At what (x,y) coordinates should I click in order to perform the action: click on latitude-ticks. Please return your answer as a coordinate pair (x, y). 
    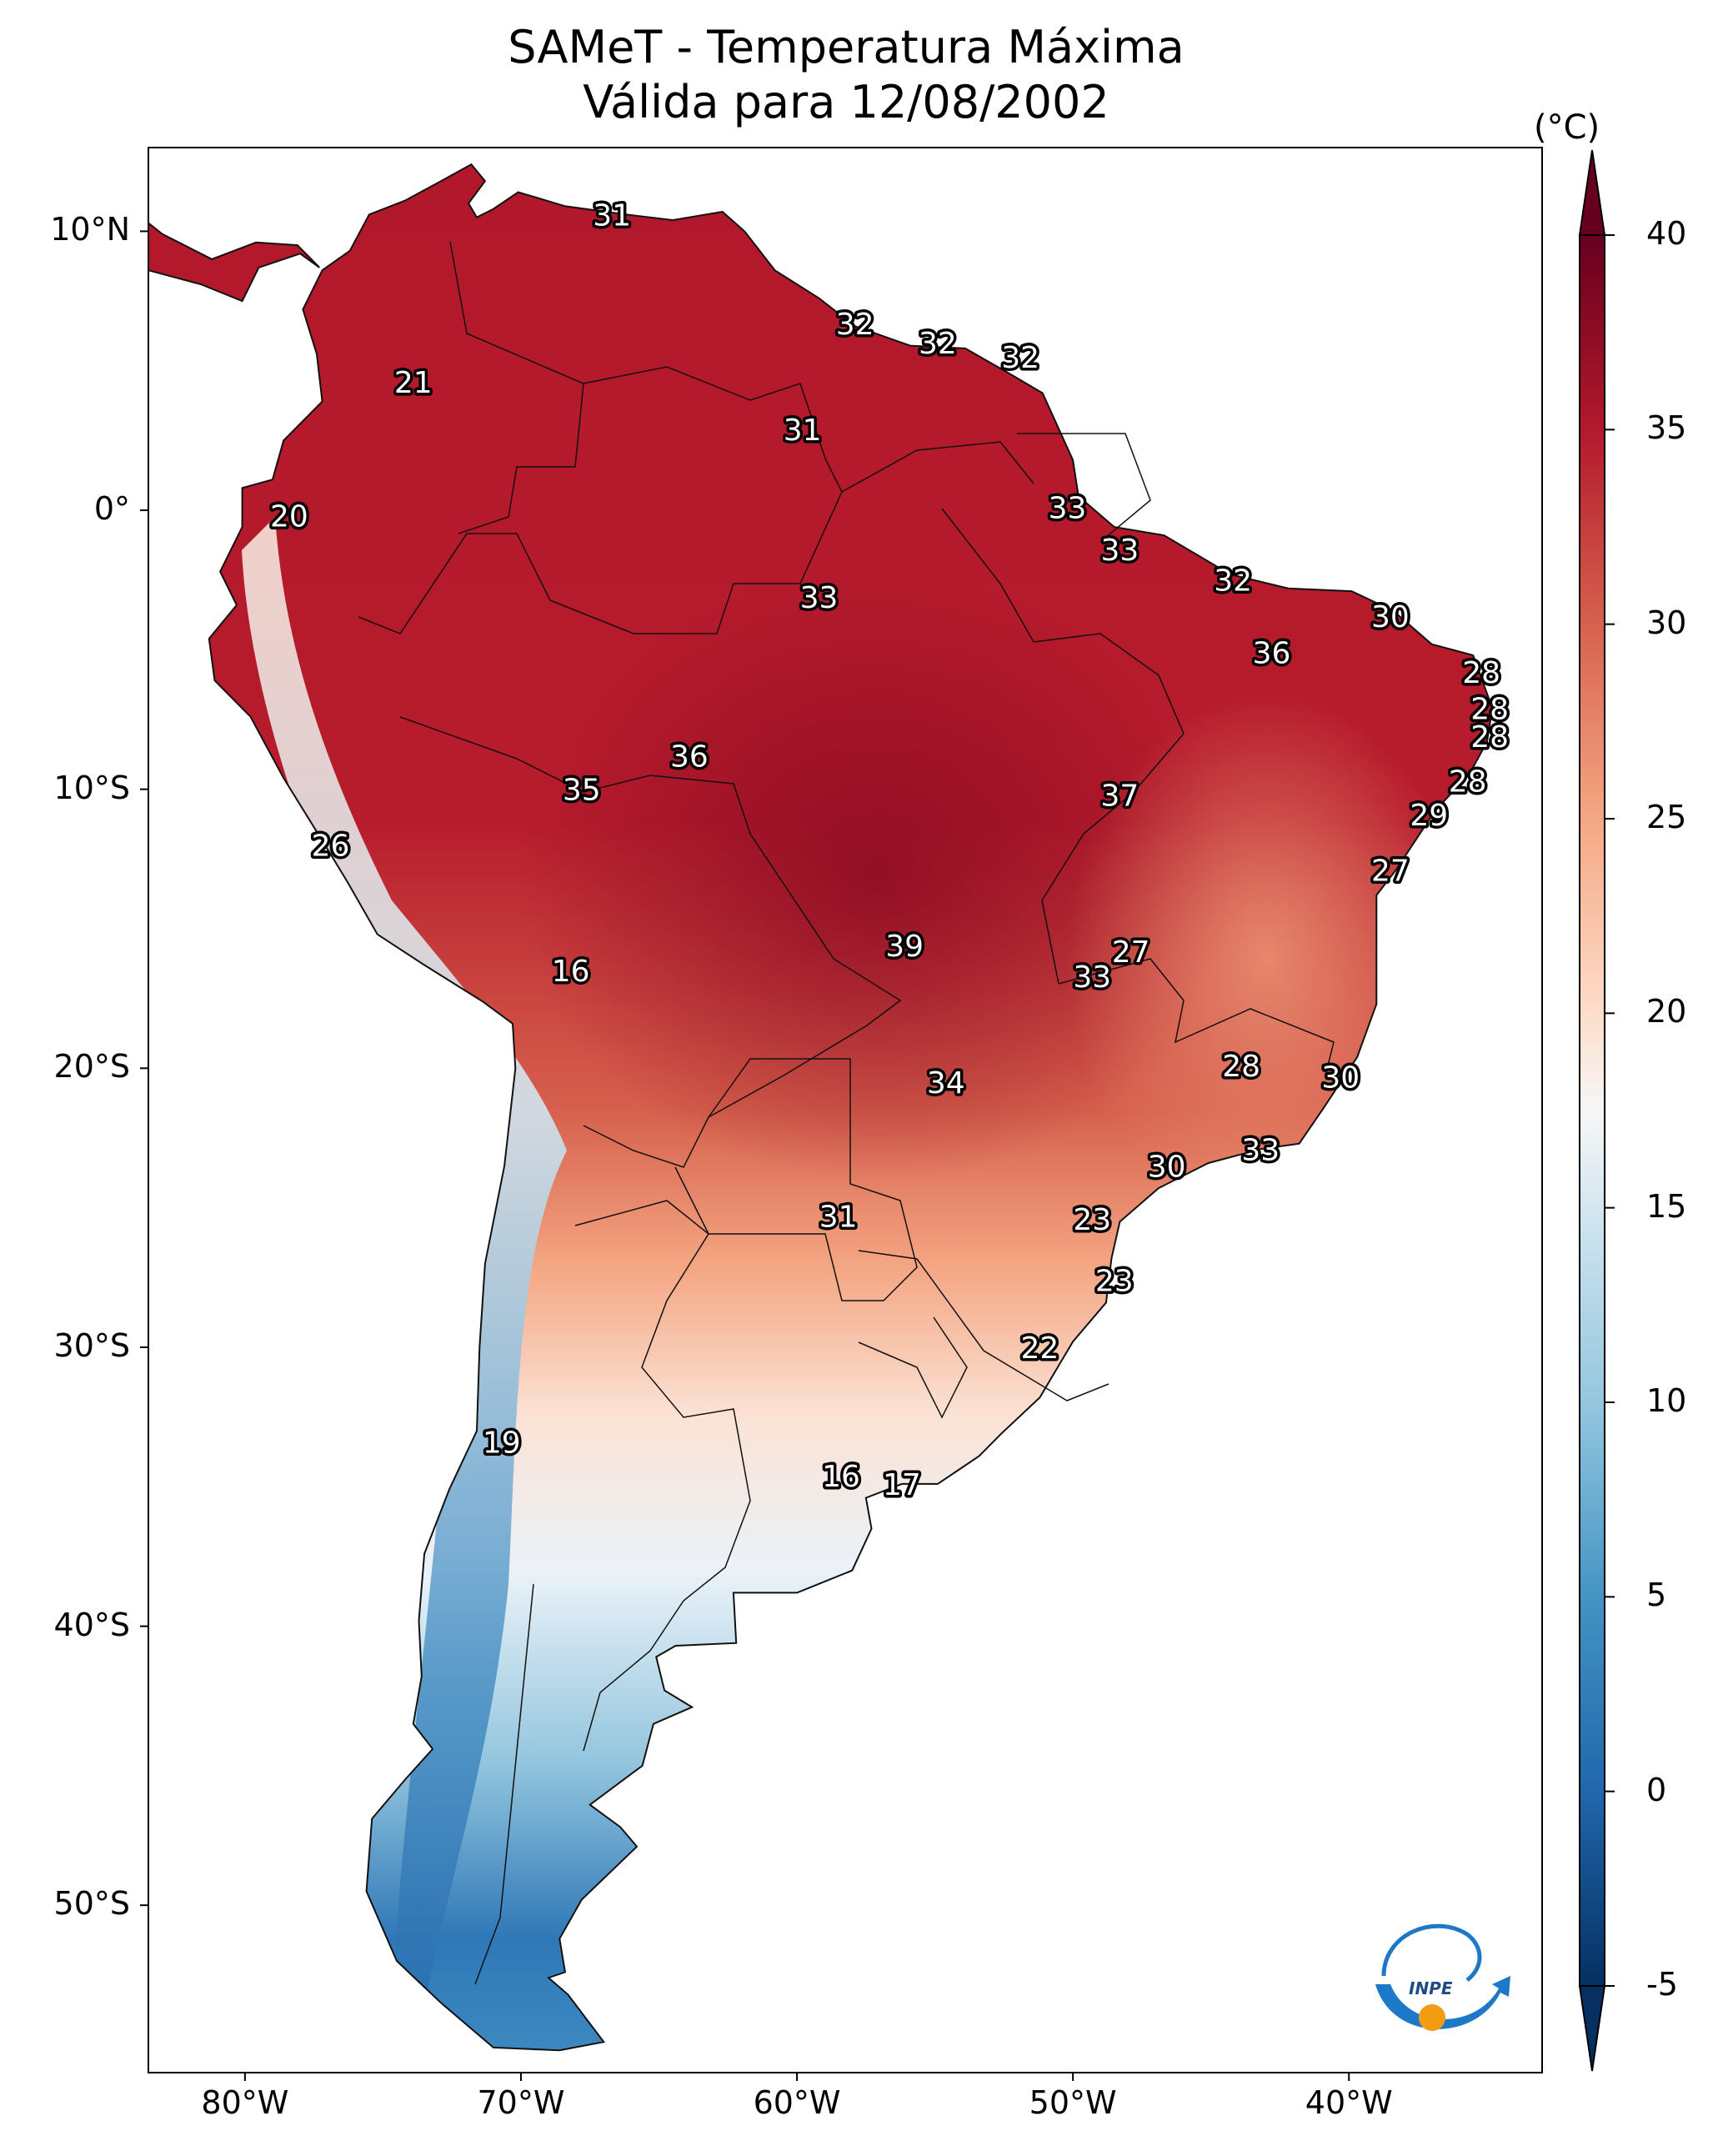
    Looking at the image, I should click on (144, 1068).